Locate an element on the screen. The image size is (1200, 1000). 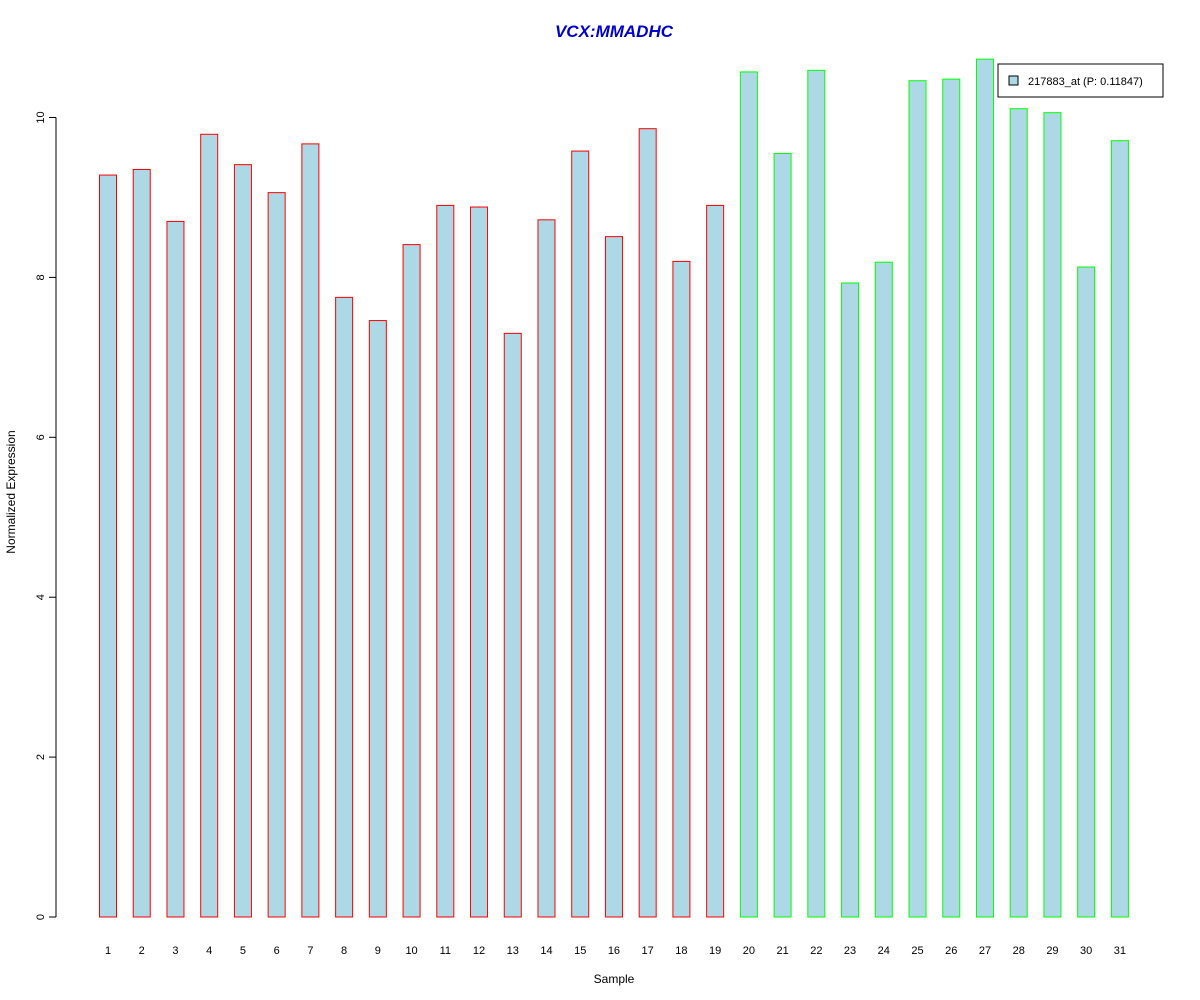
legend: 217883_at (P: 0.11847) is located at coordinates (1080, 80).